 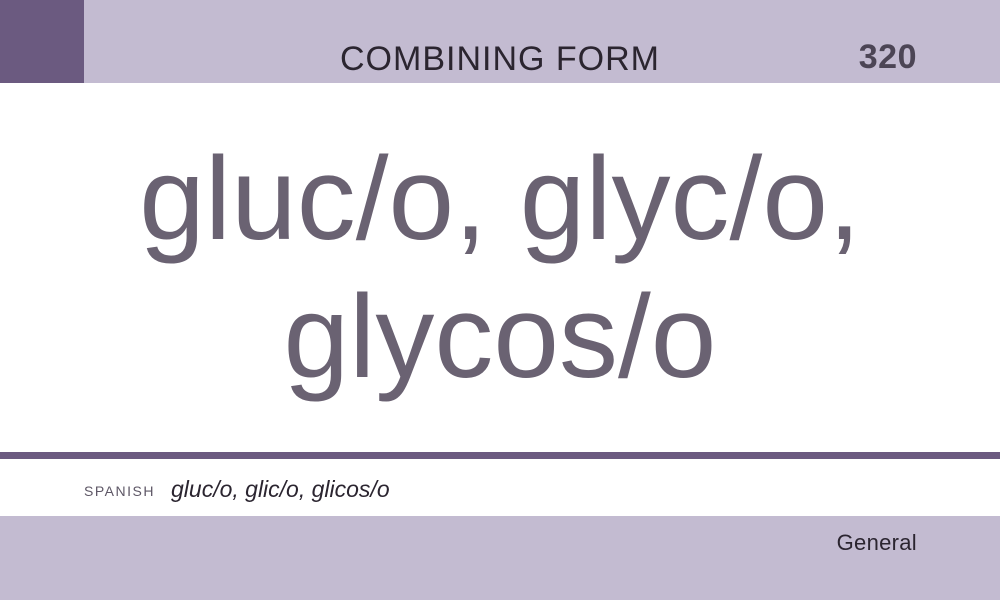 I want to click on category-label: COMBINING FORM, so click(x=500, y=59).